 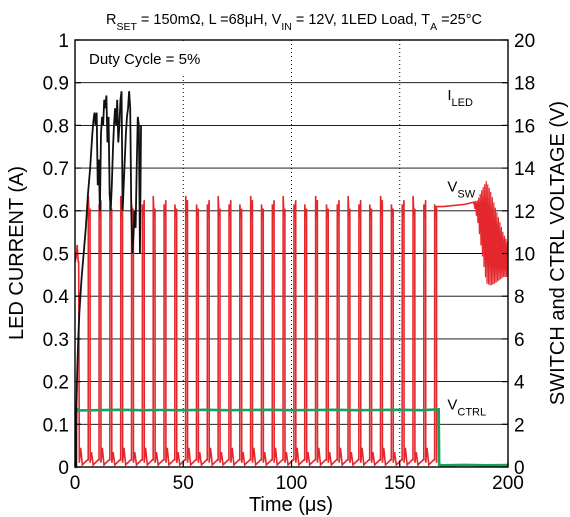 What do you see at coordinates (126, 27) in the screenshot?
I see `title-part: SET` at bounding box center [126, 27].